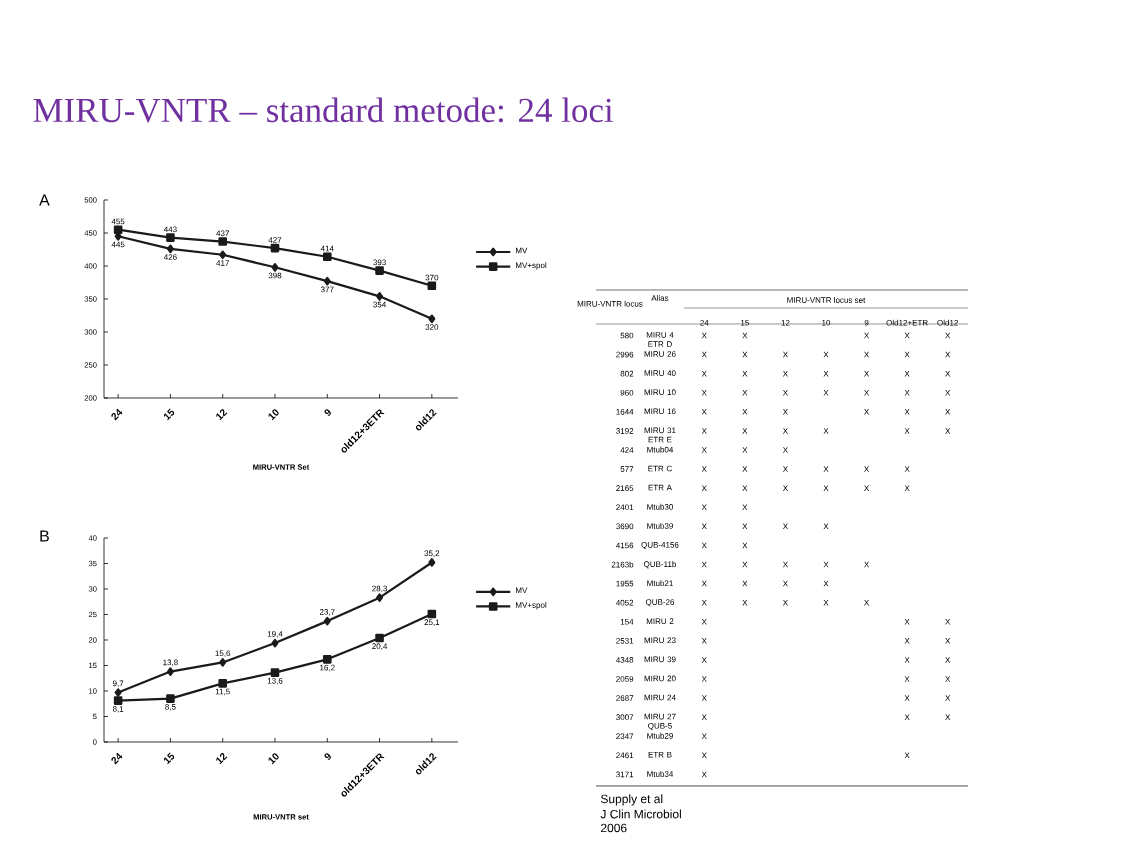 Image resolution: width=1126 pixels, height=850 pixels. I want to click on text: A, so click(44, 200).